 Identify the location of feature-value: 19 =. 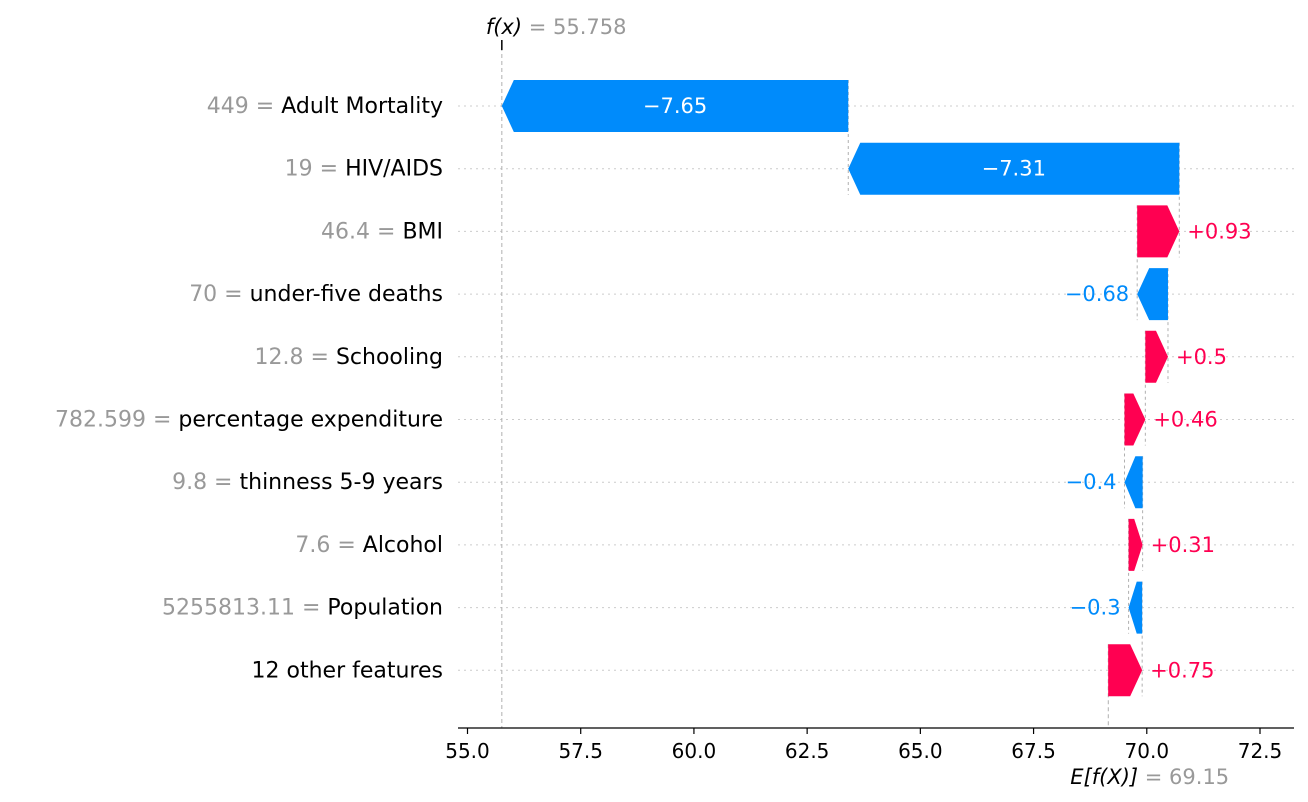
(315, 168).